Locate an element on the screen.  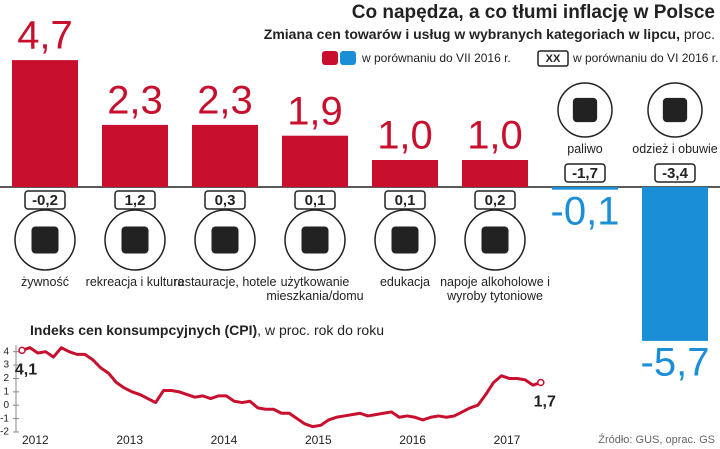
mom-label: -1,7 is located at coordinates (585, 173).